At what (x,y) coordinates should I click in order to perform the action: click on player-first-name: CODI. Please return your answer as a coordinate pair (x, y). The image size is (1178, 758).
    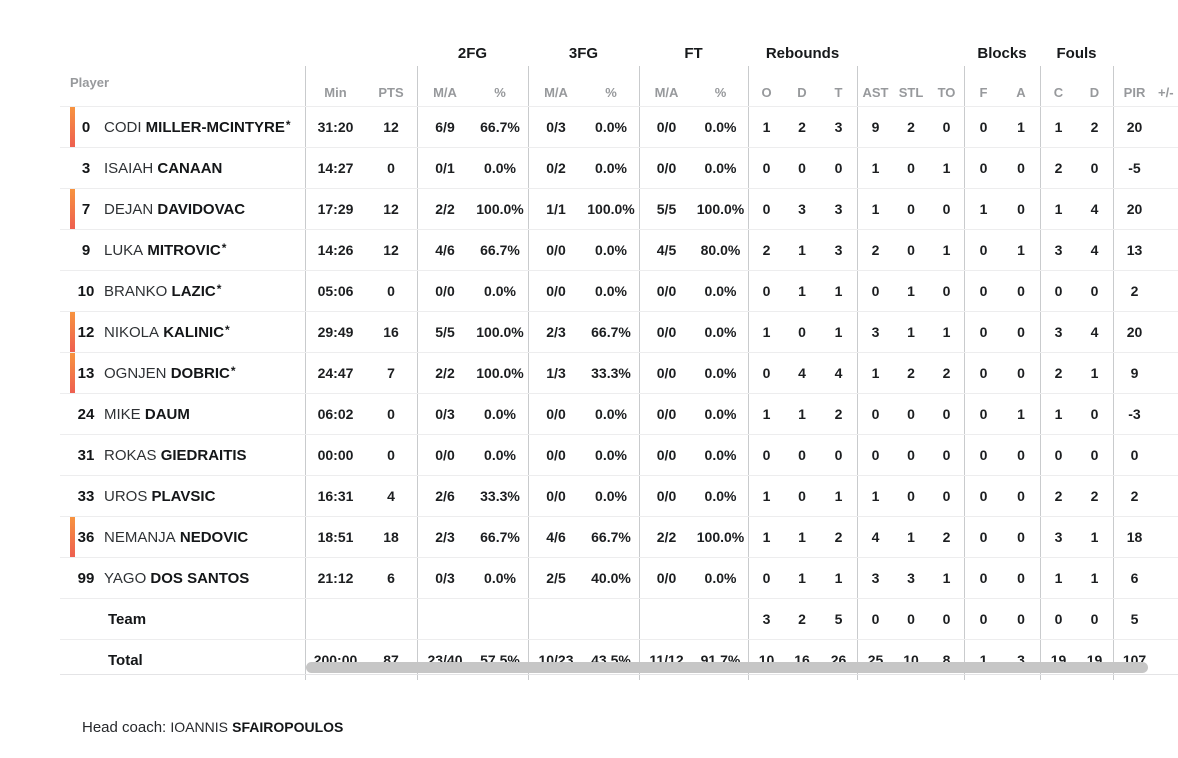
    Looking at the image, I should click on (123, 127).